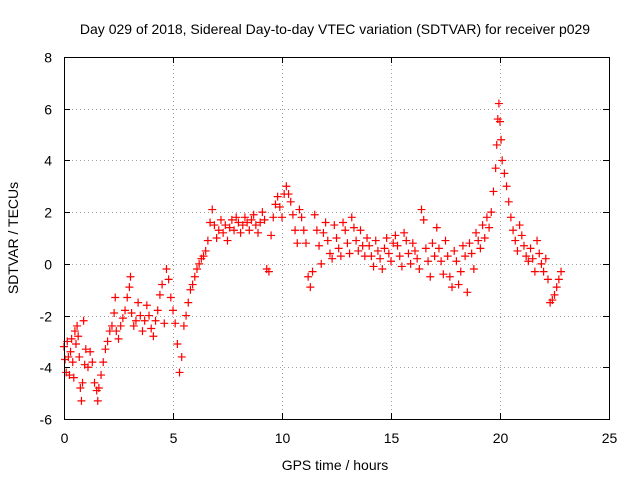  I want to click on y-tick-label: 0, so click(48, 265).